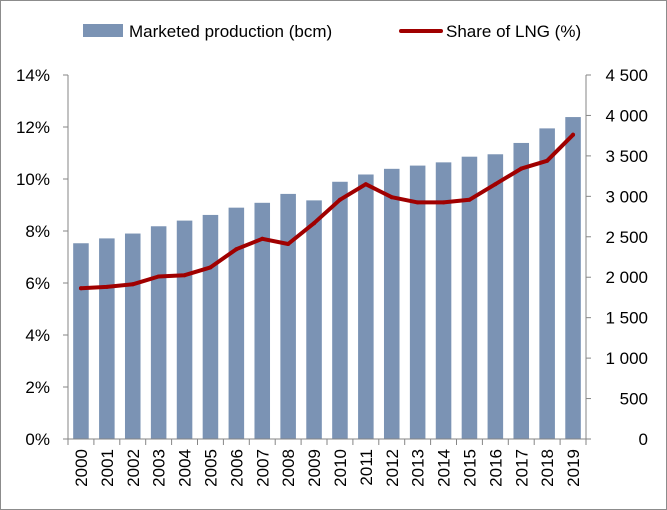 The height and width of the screenshot is (510, 667). I want to click on right-tick-label: 1 000, so click(626, 358).